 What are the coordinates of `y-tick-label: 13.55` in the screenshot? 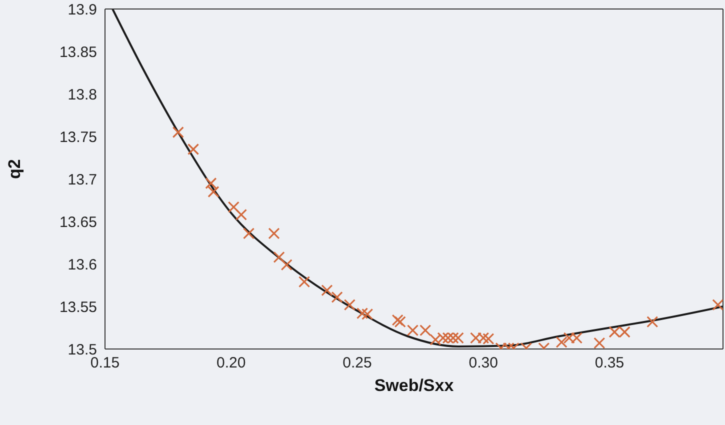 It's located at (78, 307).